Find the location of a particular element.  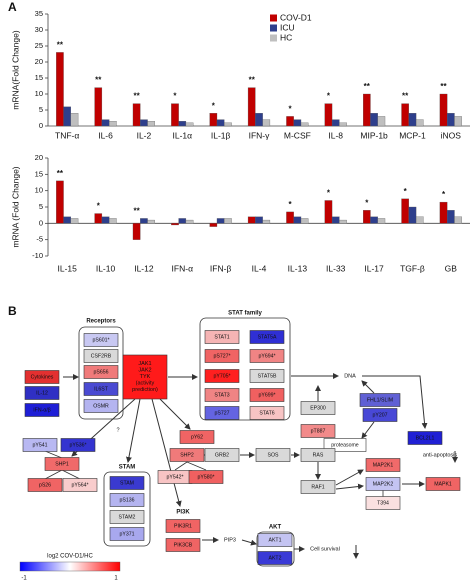

node-label: pY536* is located at coordinates (77, 445).